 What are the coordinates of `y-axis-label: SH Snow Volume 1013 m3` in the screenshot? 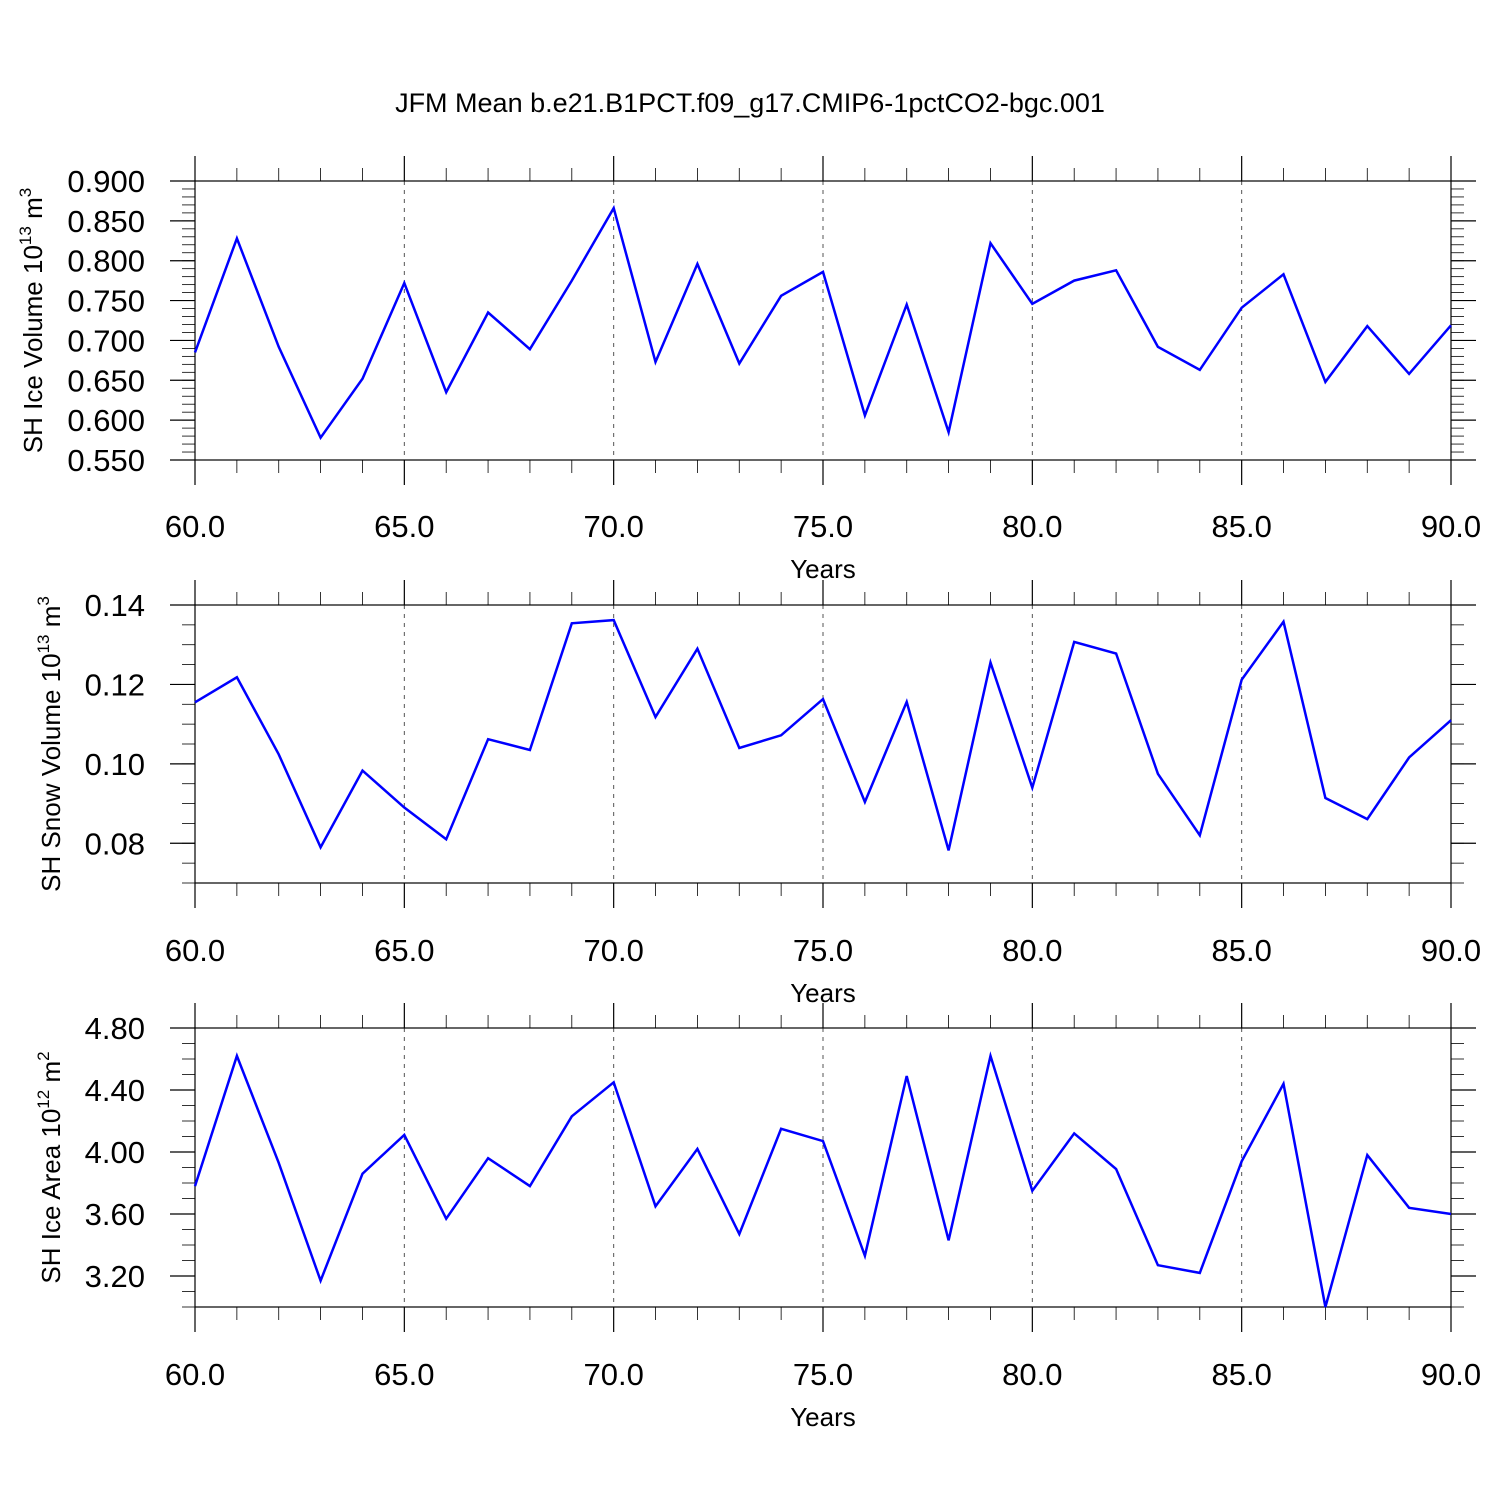 It's located at (50, 744).